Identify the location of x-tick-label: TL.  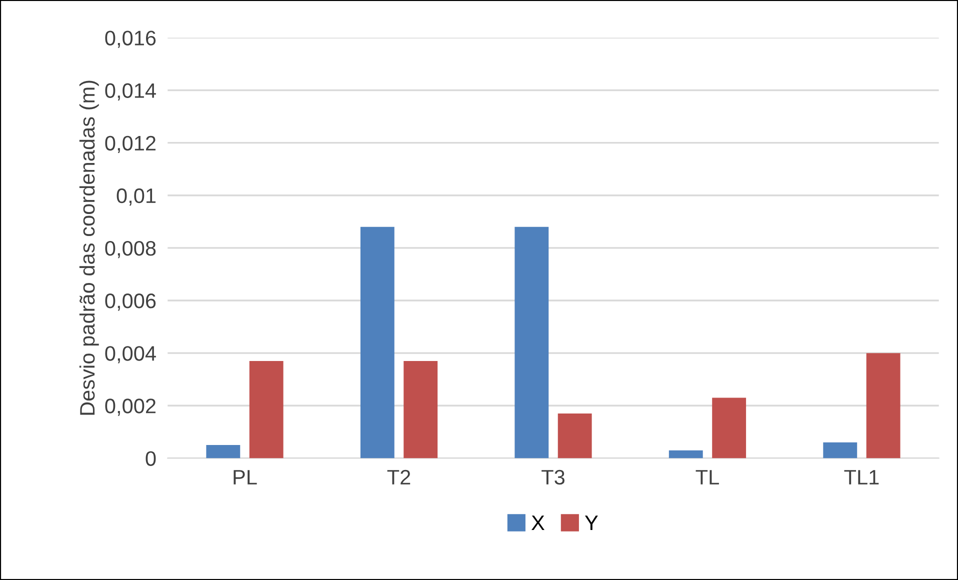
(707, 477).